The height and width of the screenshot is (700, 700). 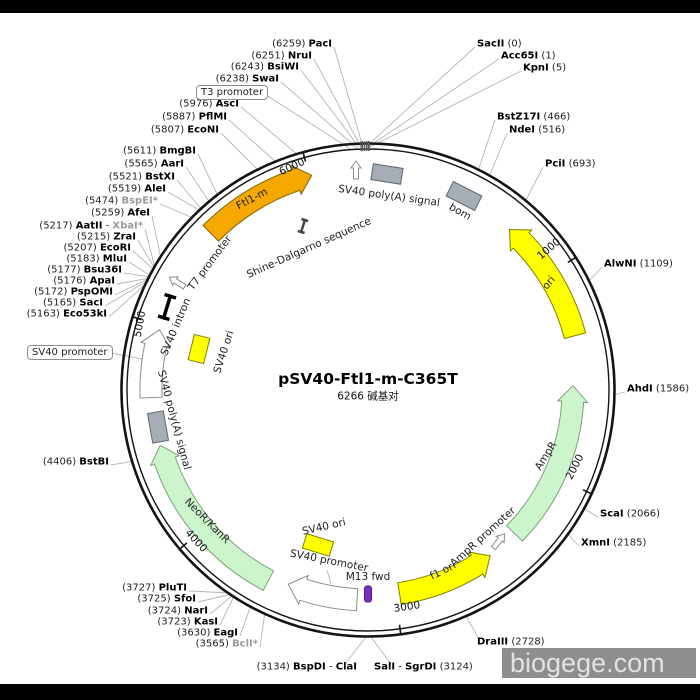 What do you see at coordinates (444, 578) in the screenshot?
I see `feature-arrow-f1-ori` at bounding box center [444, 578].